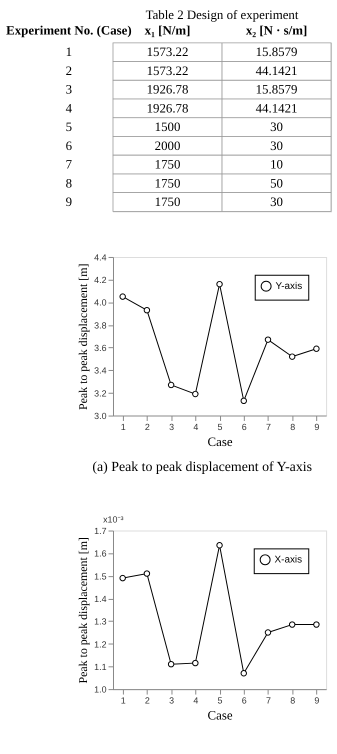 Image resolution: width=337 pixels, height=754 pixels. What do you see at coordinates (69, 30) in the screenshot?
I see `y-axis-title: Experiment No. (Case)` at bounding box center [69, 30].